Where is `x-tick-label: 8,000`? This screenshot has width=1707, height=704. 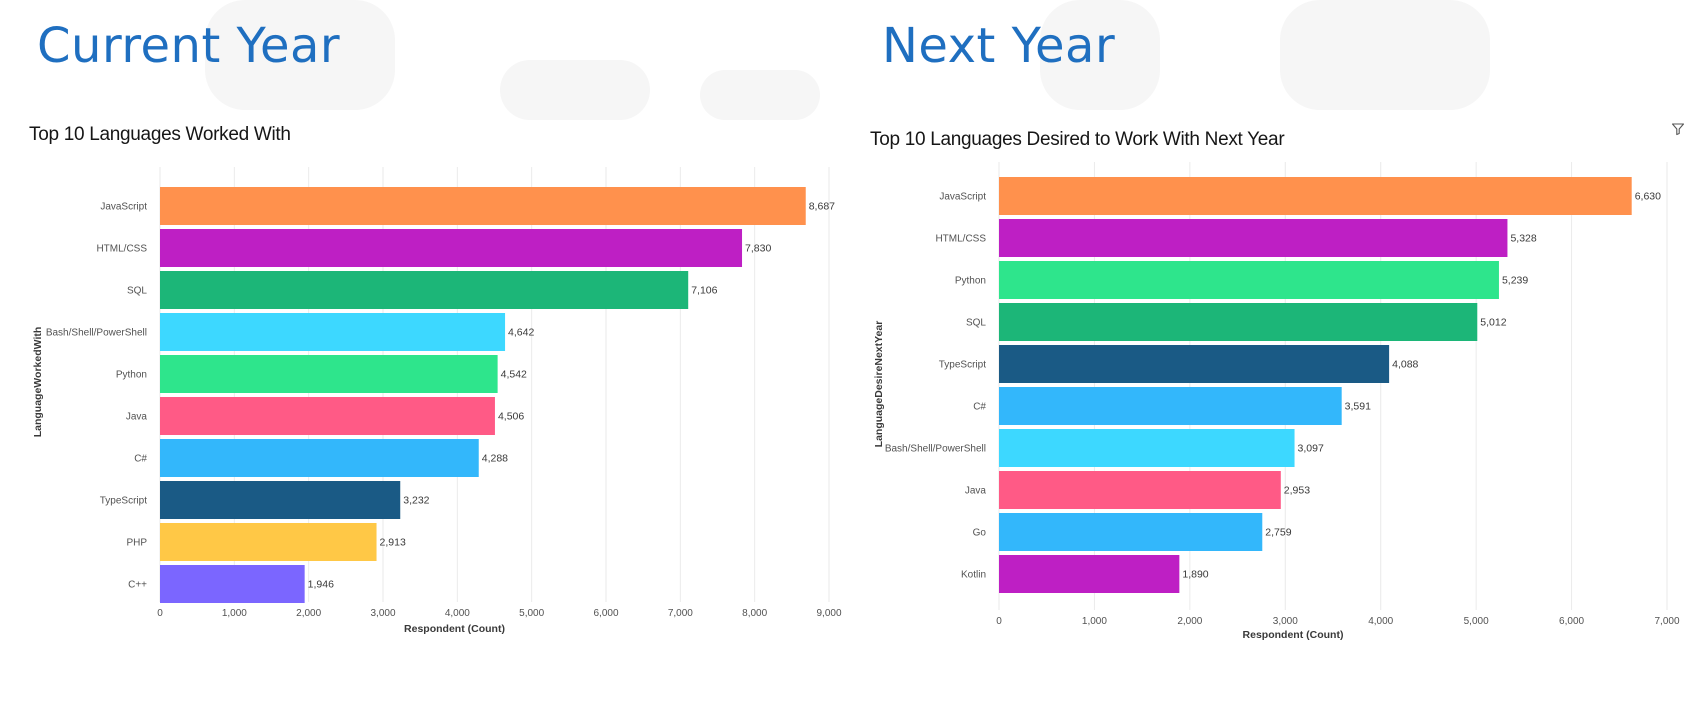 x-tick-label: 8,000 is located at coordinates (754, 613).